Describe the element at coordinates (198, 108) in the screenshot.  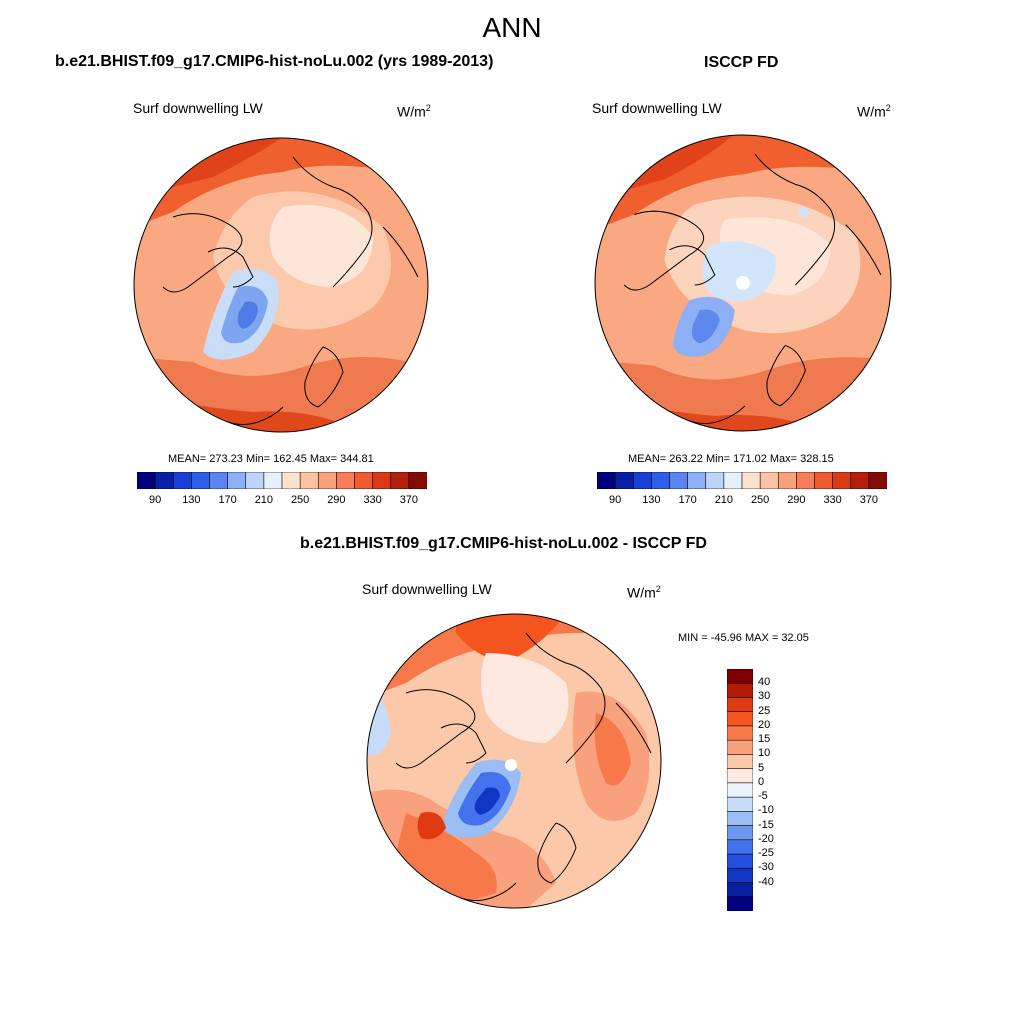
I see `panel-1-variable-label: Surf downwelling LW` at that location.